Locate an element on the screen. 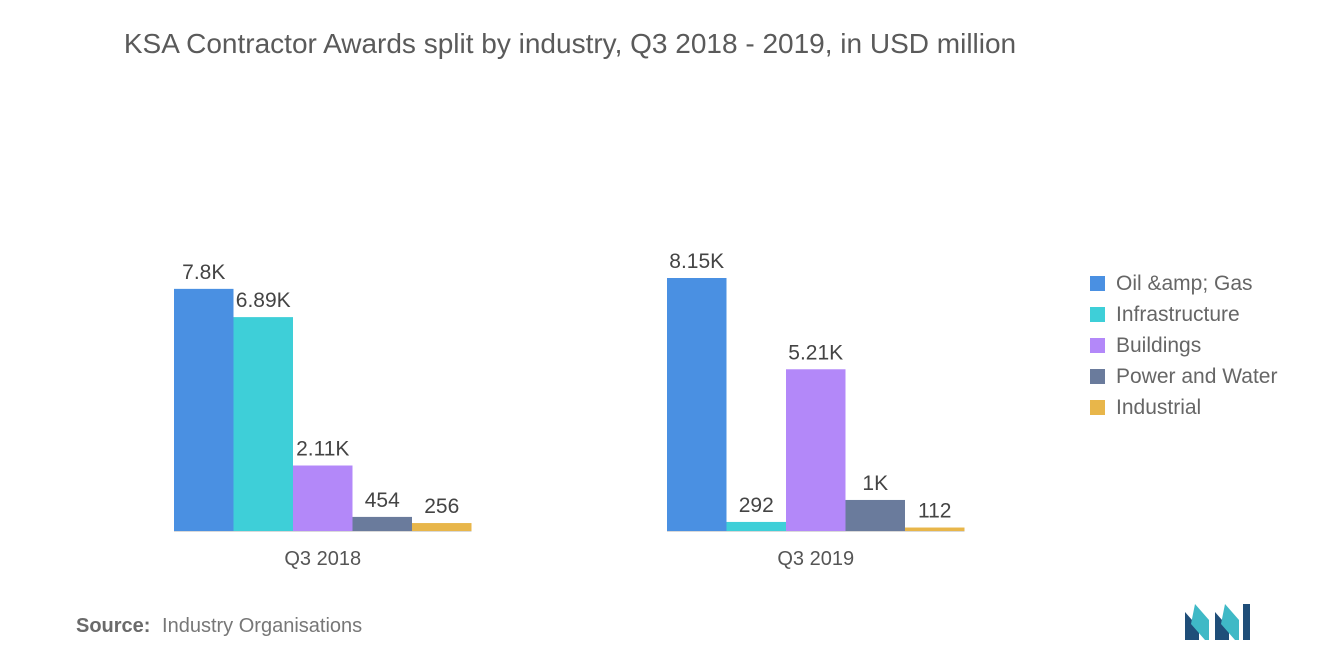 The width and height of the screenshot is (1320, 665). x-tick-label: Q3 2018 is located at coordinates (322, 559).